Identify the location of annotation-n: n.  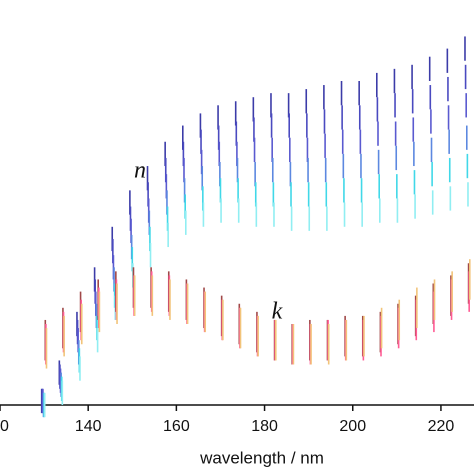
(140, 171).